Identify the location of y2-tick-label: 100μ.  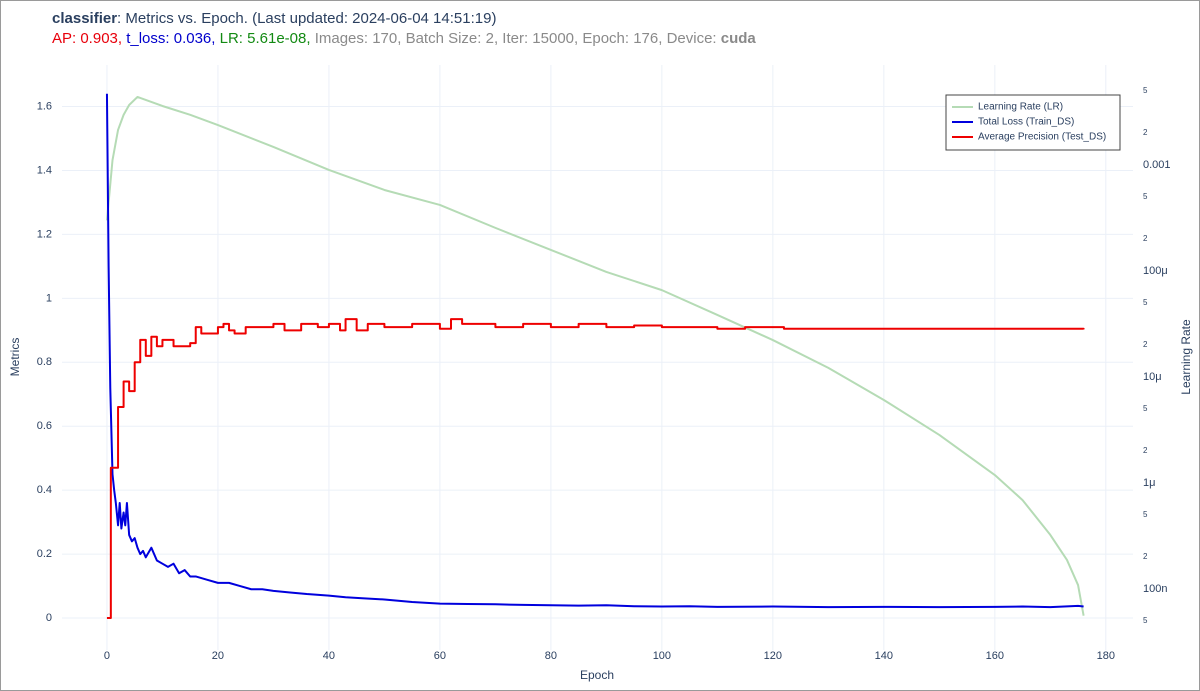
(1155, 271).